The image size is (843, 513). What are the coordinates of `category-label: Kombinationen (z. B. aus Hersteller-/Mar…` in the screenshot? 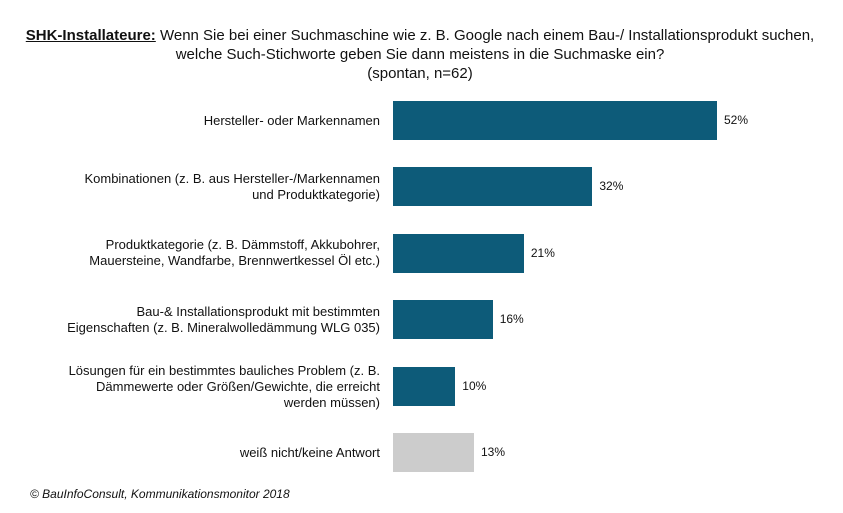 It's located at (232, 186).